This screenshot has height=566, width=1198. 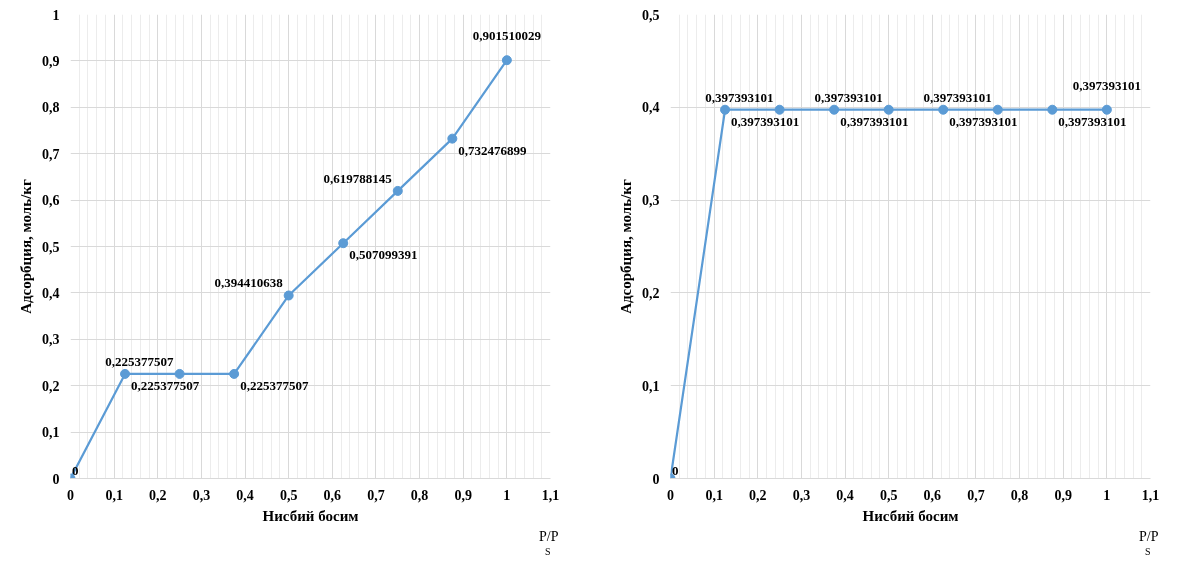 What do you see at coordinates (51, 108) in the screenshot?
I see `y-tick-label: 0,8` at bounding box center [51, 108].